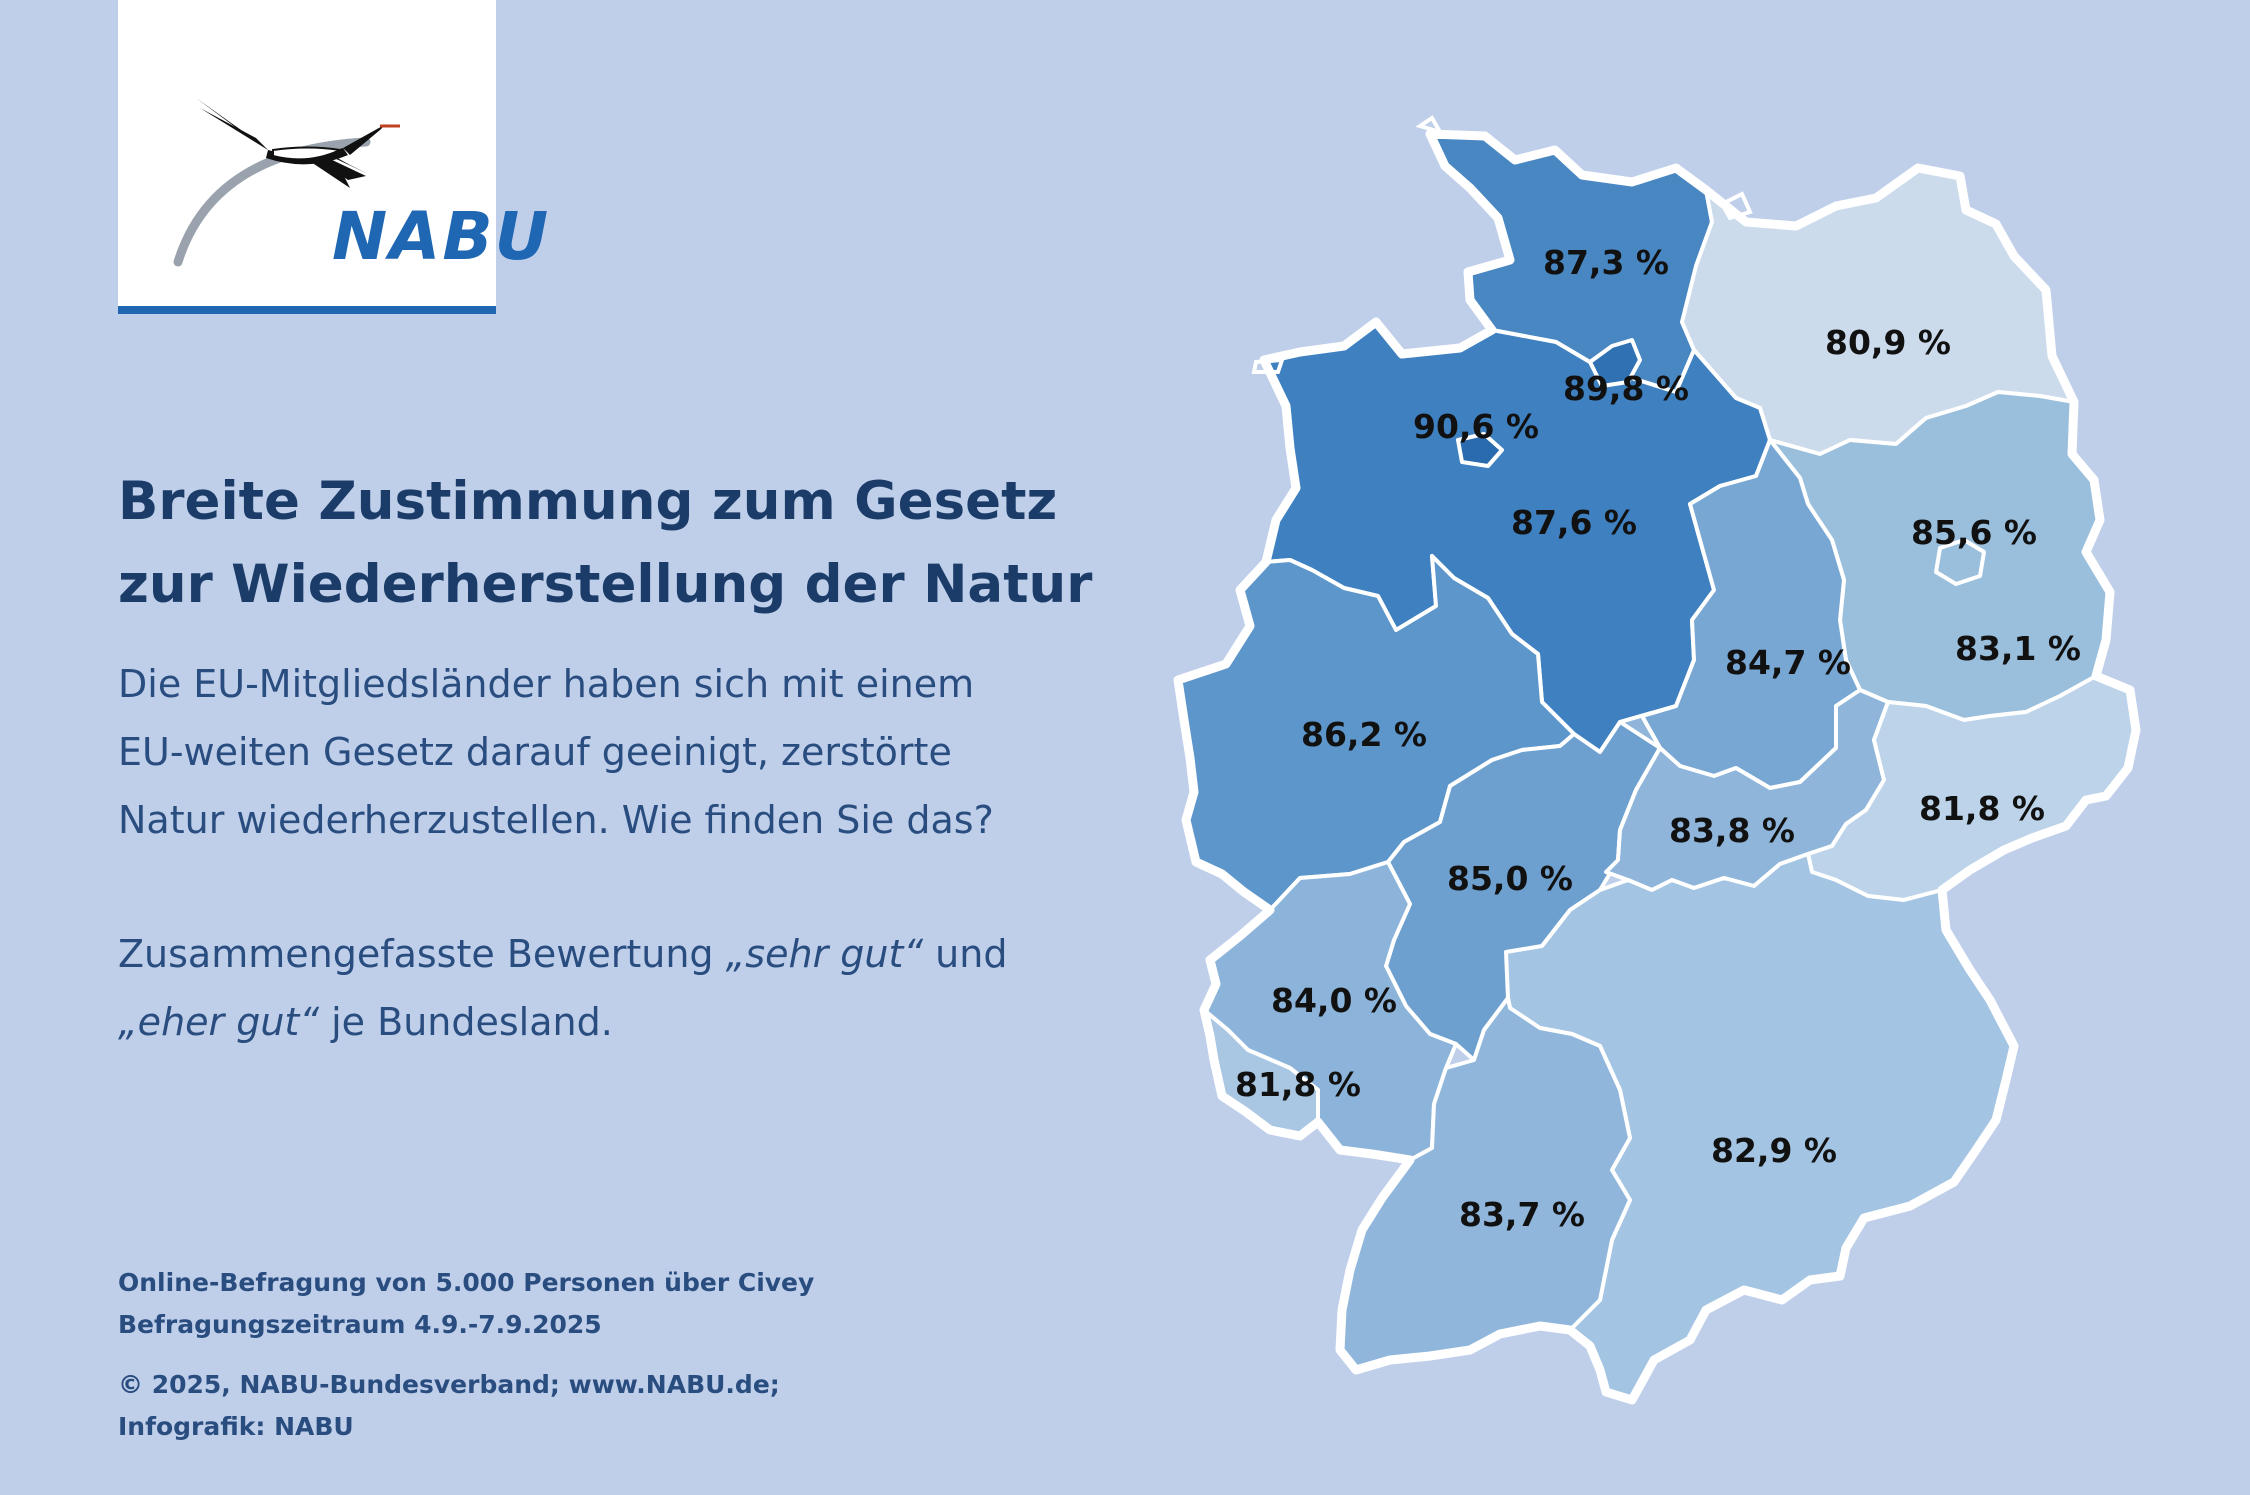 This screenshot has width=2250, height=1495. Describe the element at coordinates (1334, 1000) in the screenshot. I see `label-rheinland-pfalz: 84,0 %` at that location.